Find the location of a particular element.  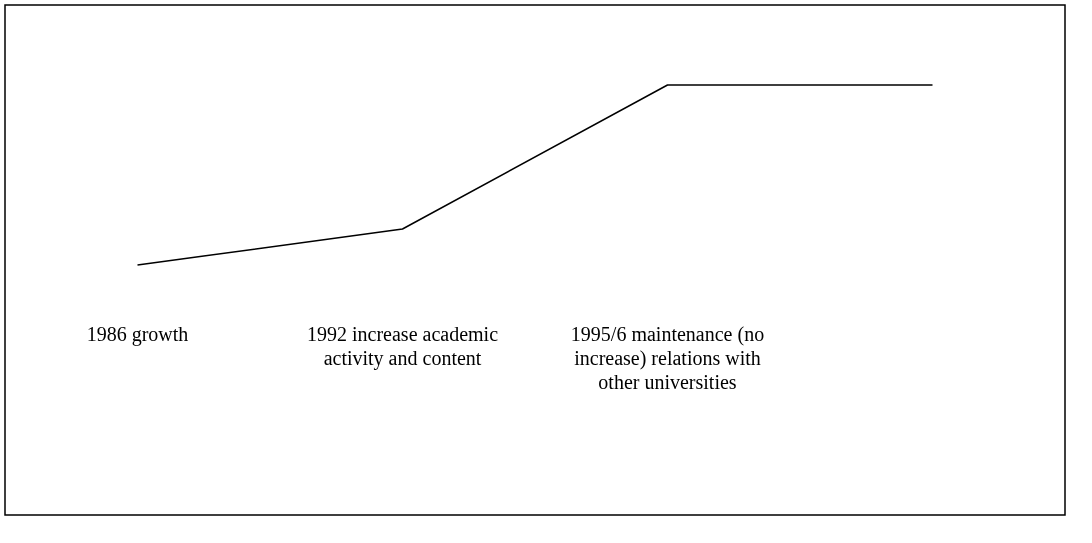

x-tick-label: 1995/6 maintenance (no increase) relations with other universities is located at coordinates (667, 358).